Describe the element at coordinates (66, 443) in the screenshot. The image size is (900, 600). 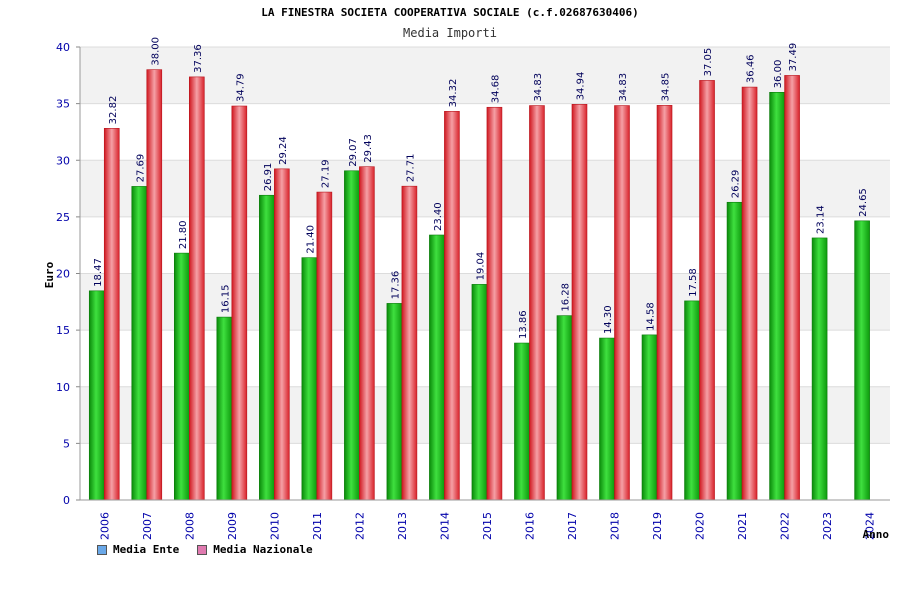
I see `y-tick-label: 5` at that location.